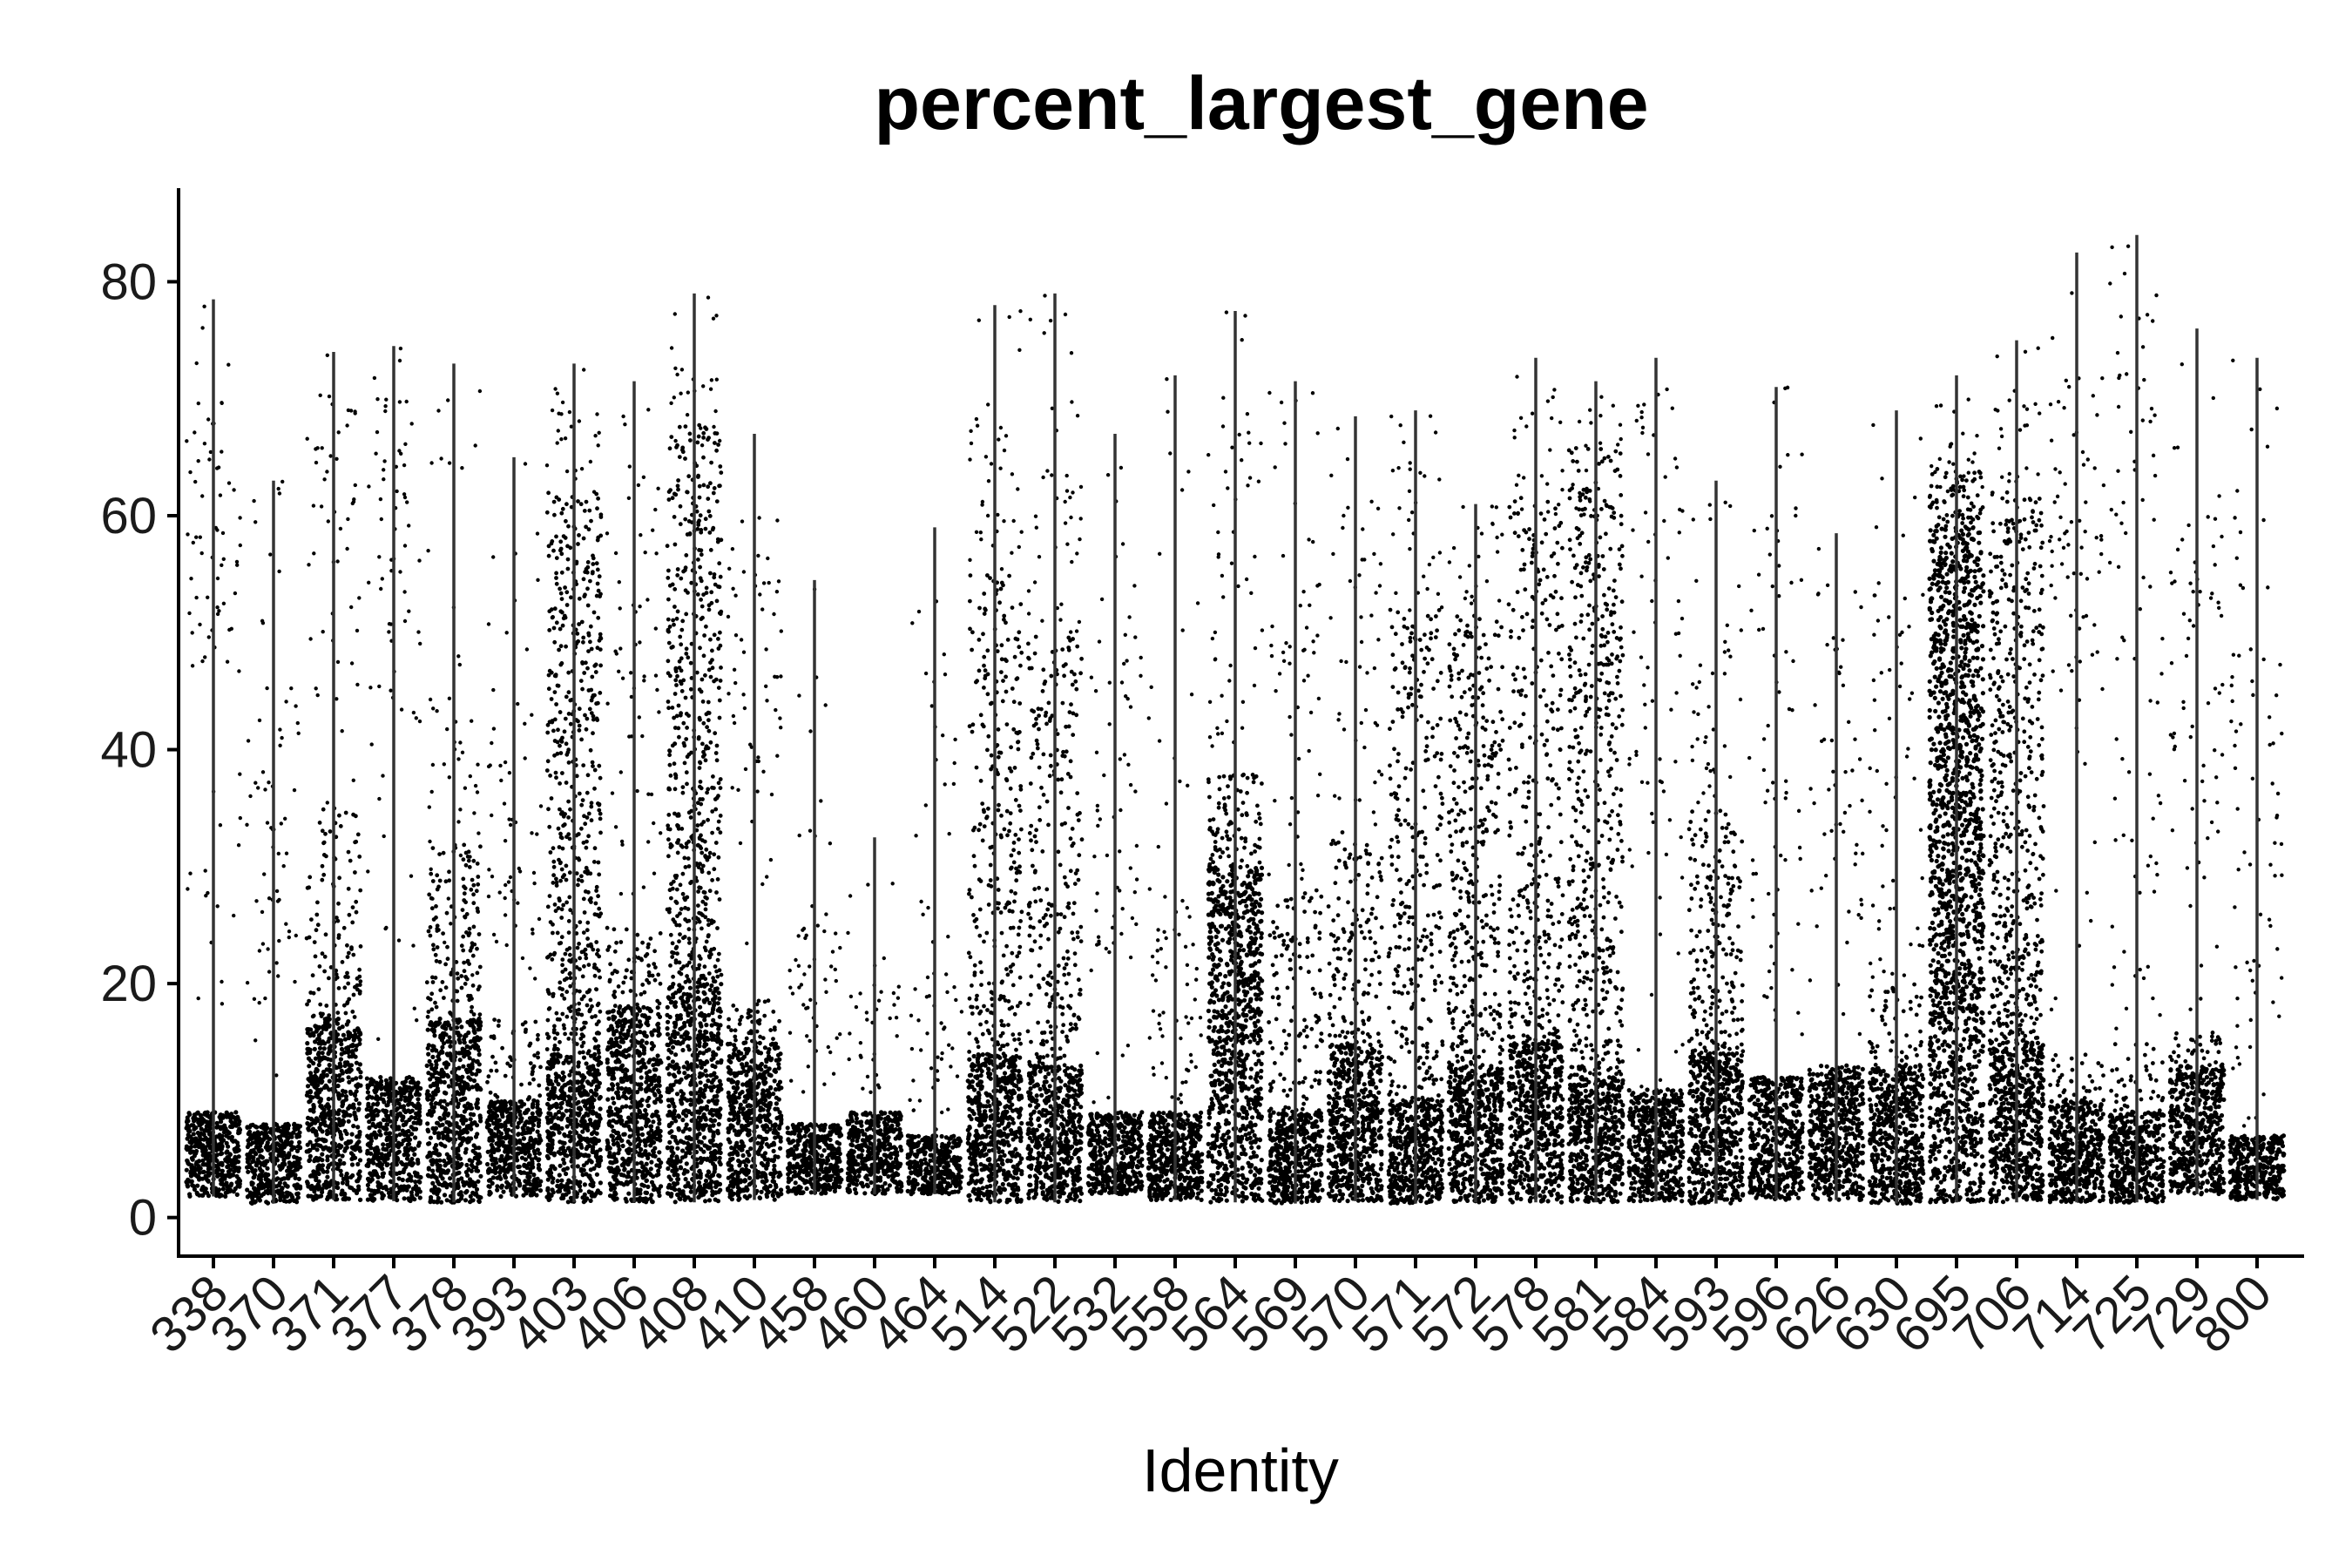  I want to click on group-581-points, so click(1595, 800).